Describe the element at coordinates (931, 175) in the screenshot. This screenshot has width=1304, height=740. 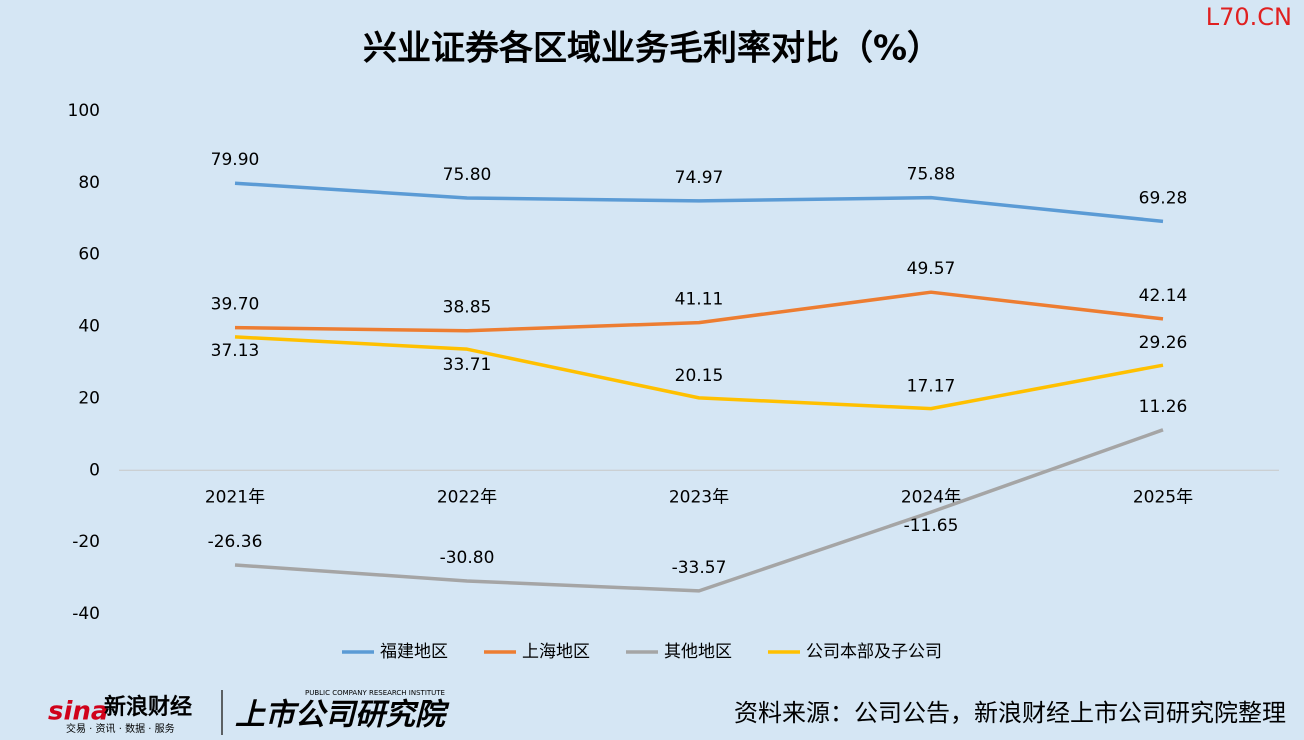
I see `data-label: 75.88` at that location.